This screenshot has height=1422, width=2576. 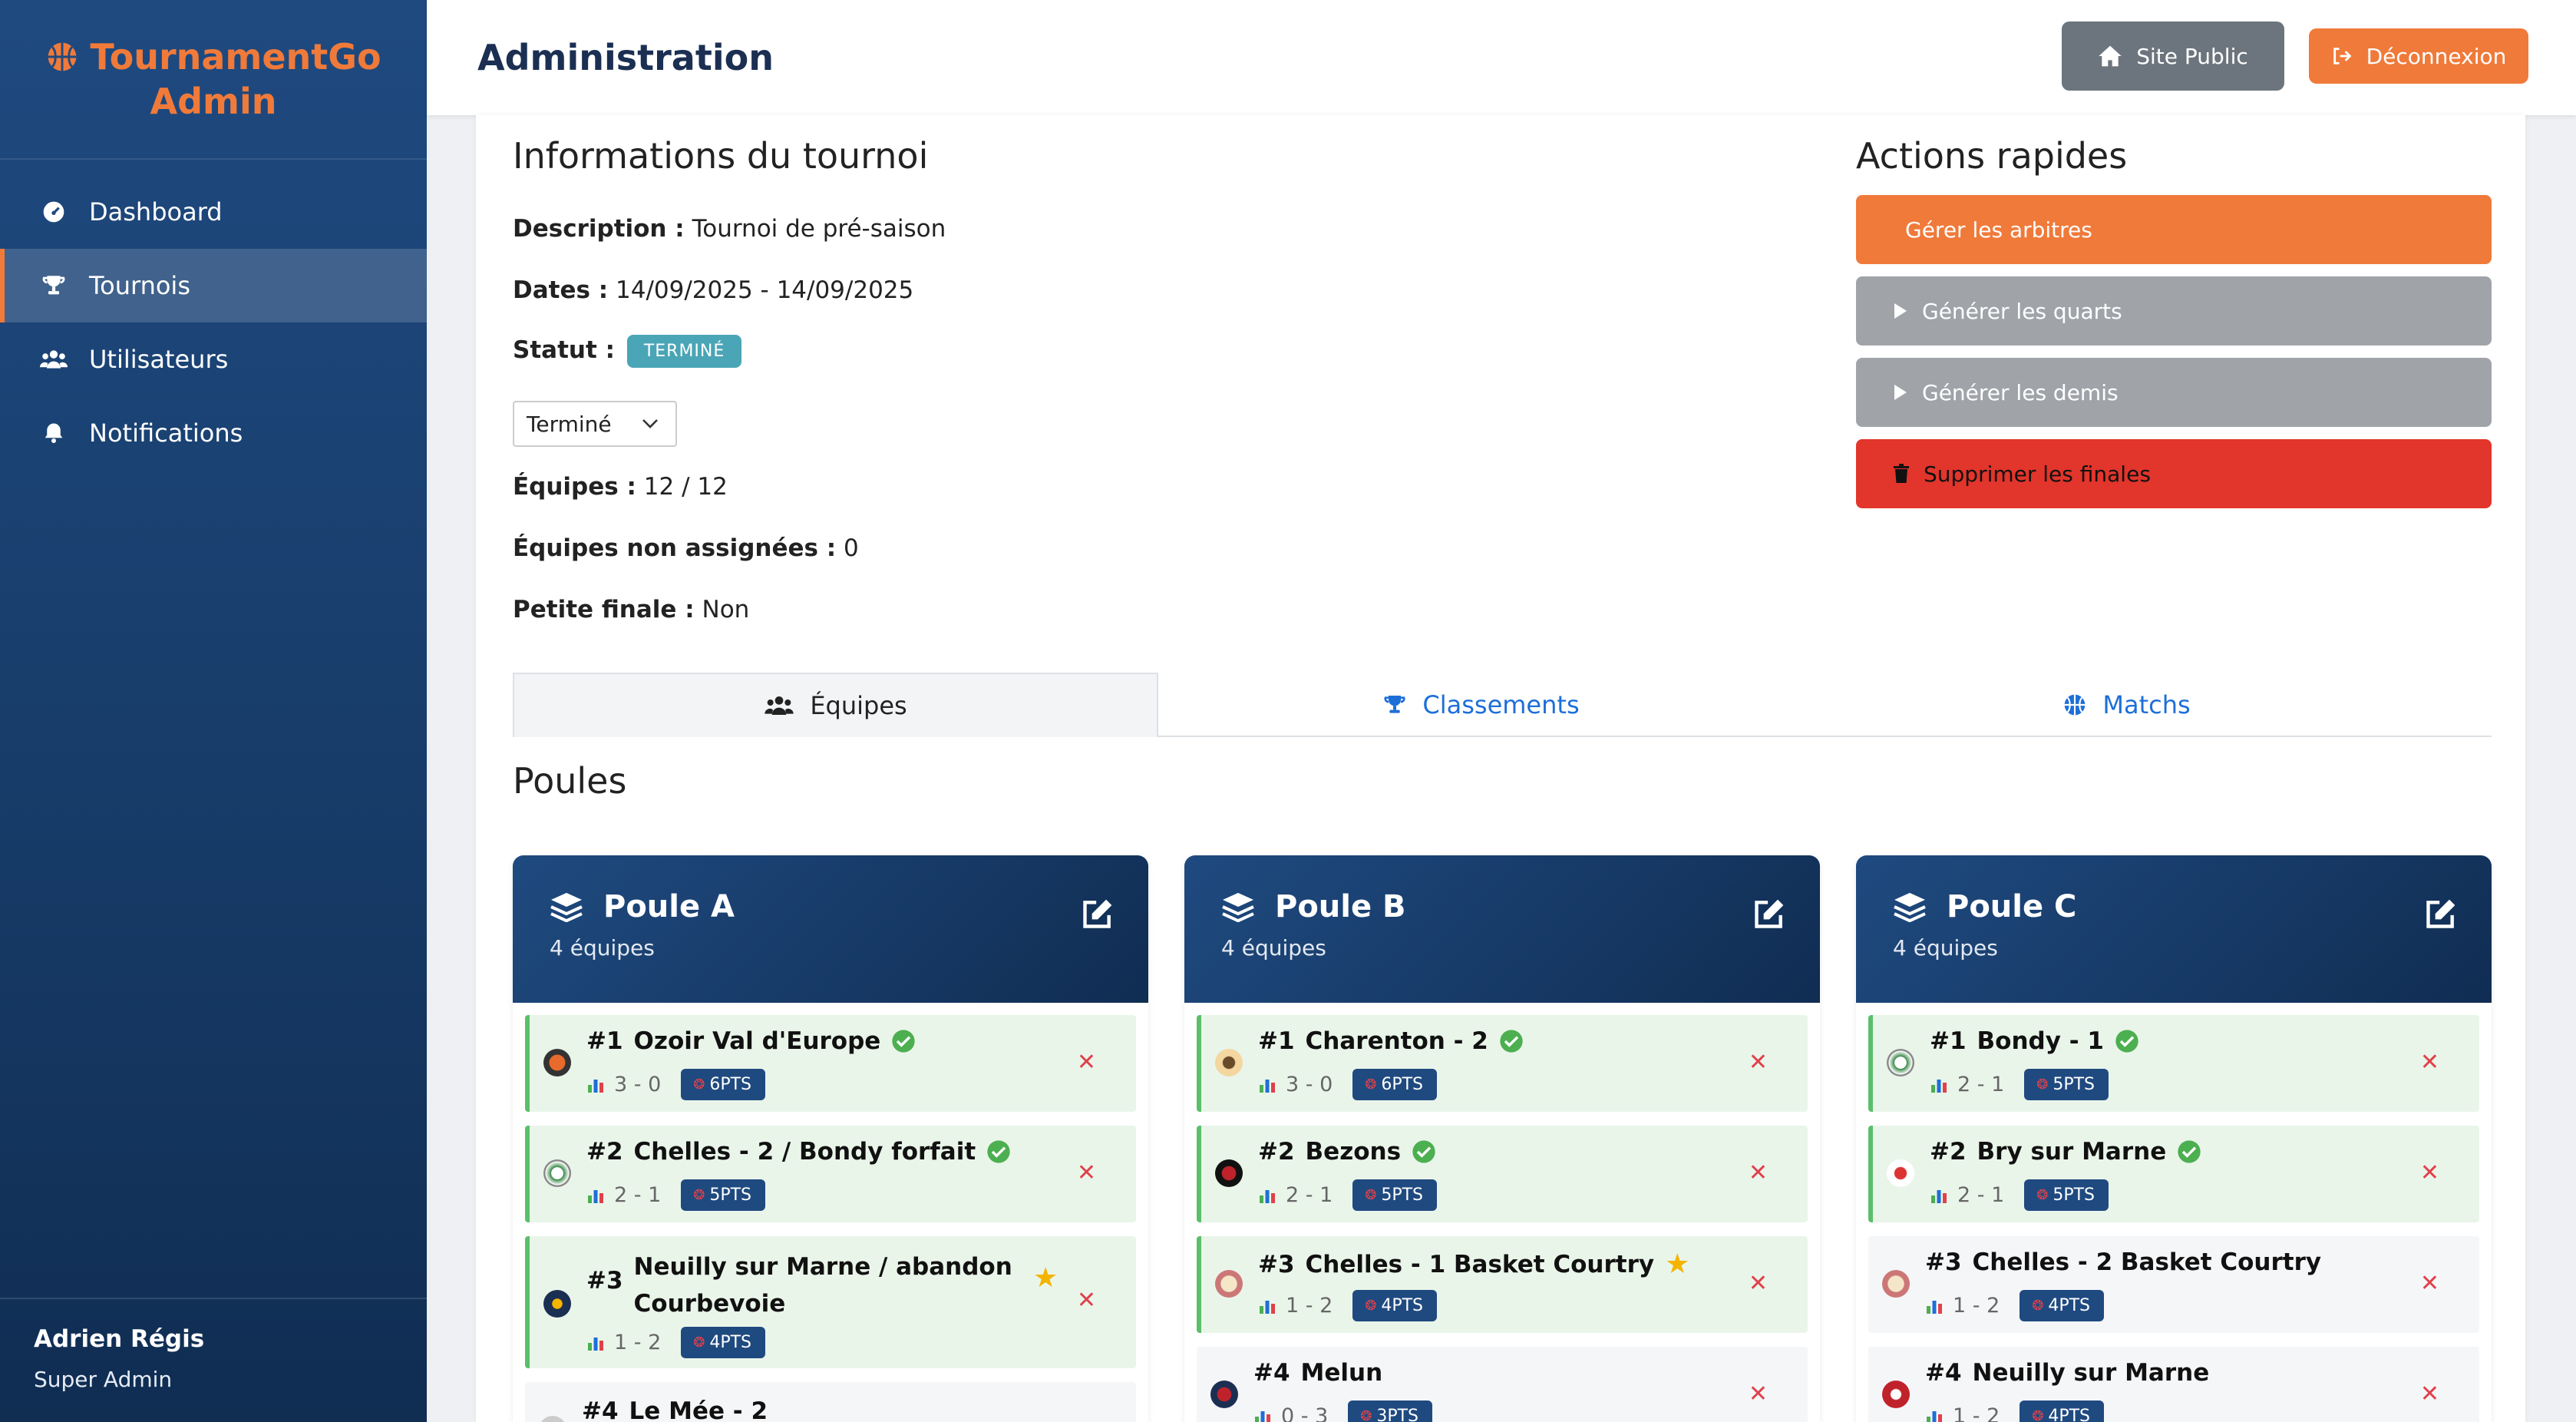 What do you see at coordinates (2020, 392) in the screenshot?
I see `generate-semis-label: Générer les demis` at bounding box center [2020, 392].